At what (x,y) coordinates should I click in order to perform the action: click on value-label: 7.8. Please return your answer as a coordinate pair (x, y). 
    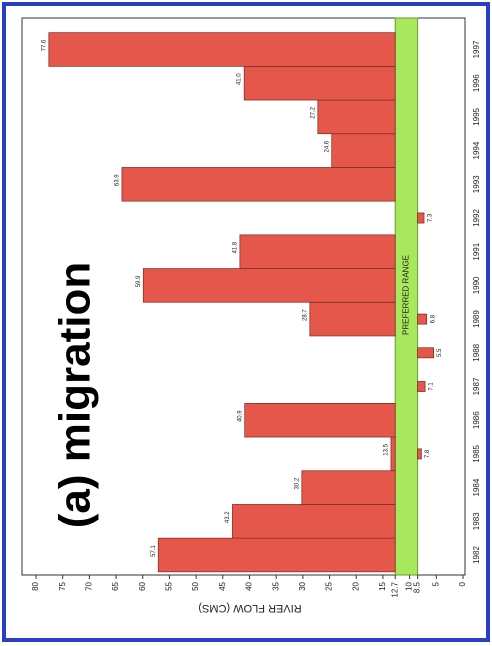
    Looking at the image, I should click on (428, 453).